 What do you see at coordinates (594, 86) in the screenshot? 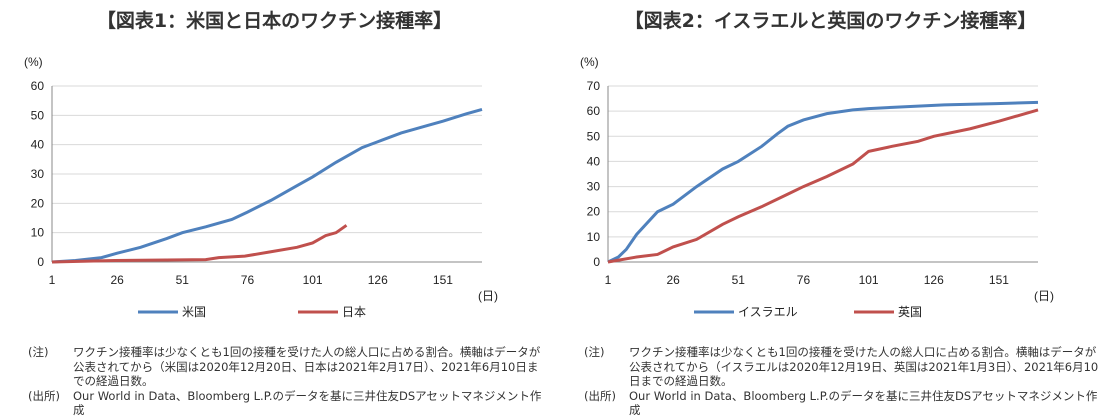
I see `y-tick-label: 70` at bounding box center [594, 86].